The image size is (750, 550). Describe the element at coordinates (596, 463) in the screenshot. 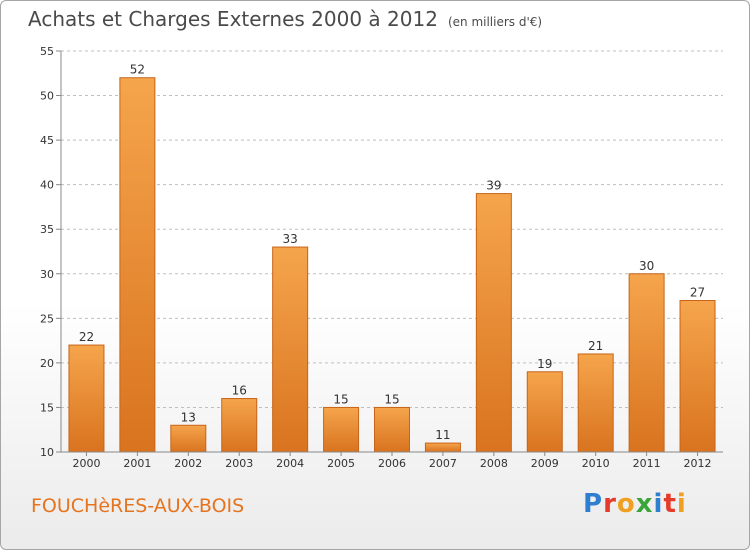

I see `x-tick-label-2010: 2010` at that location.